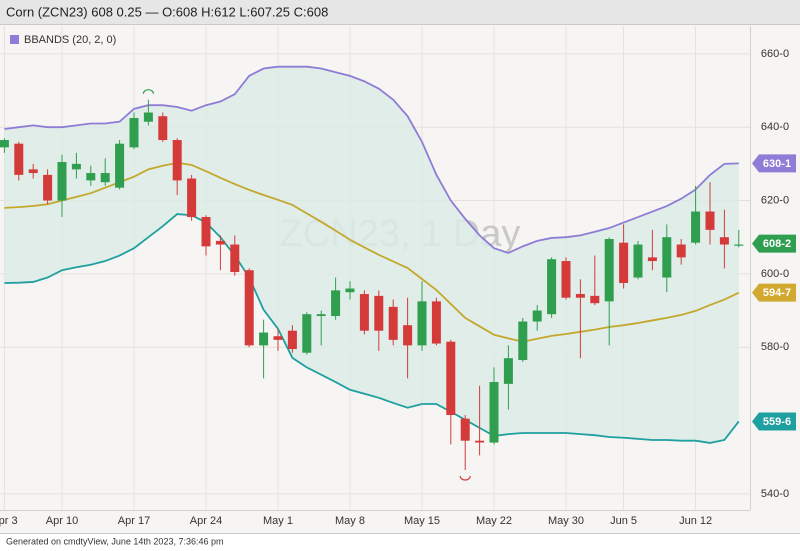 Image resolution: width=800 pixels, height=551 pixels. I want to click on x-tick-label: May 1, so click(278, 521).